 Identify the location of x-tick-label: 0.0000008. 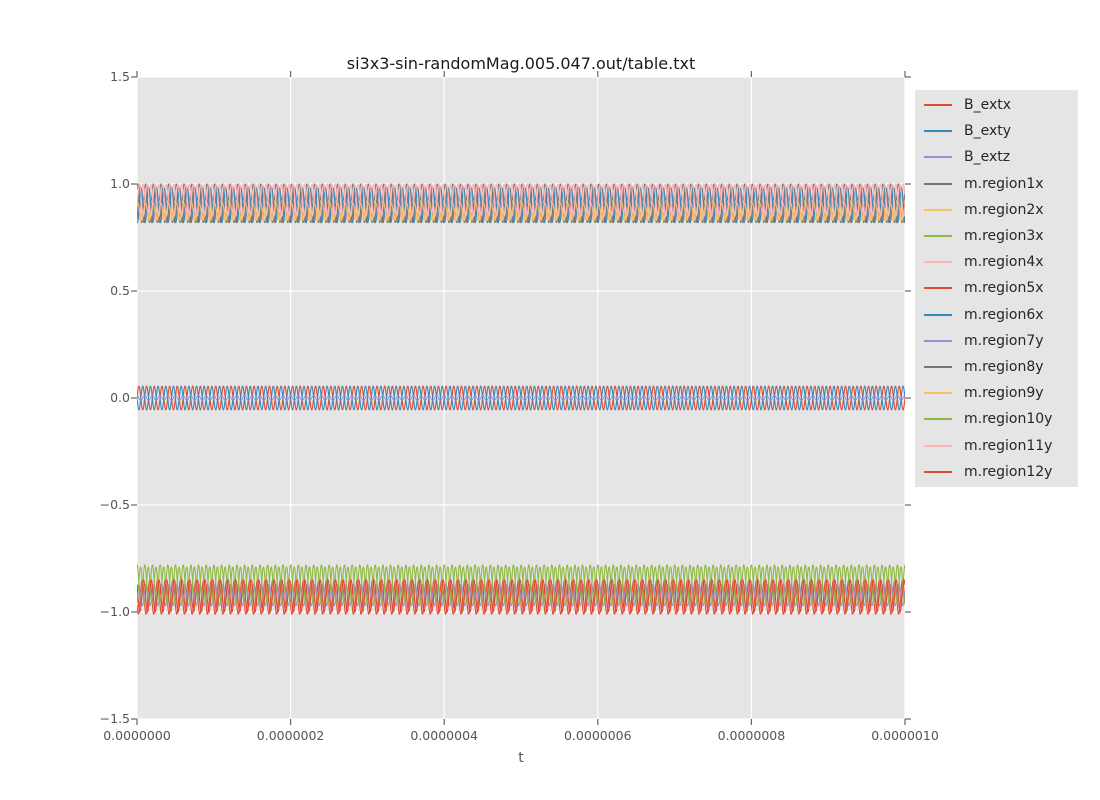
(751, 735).